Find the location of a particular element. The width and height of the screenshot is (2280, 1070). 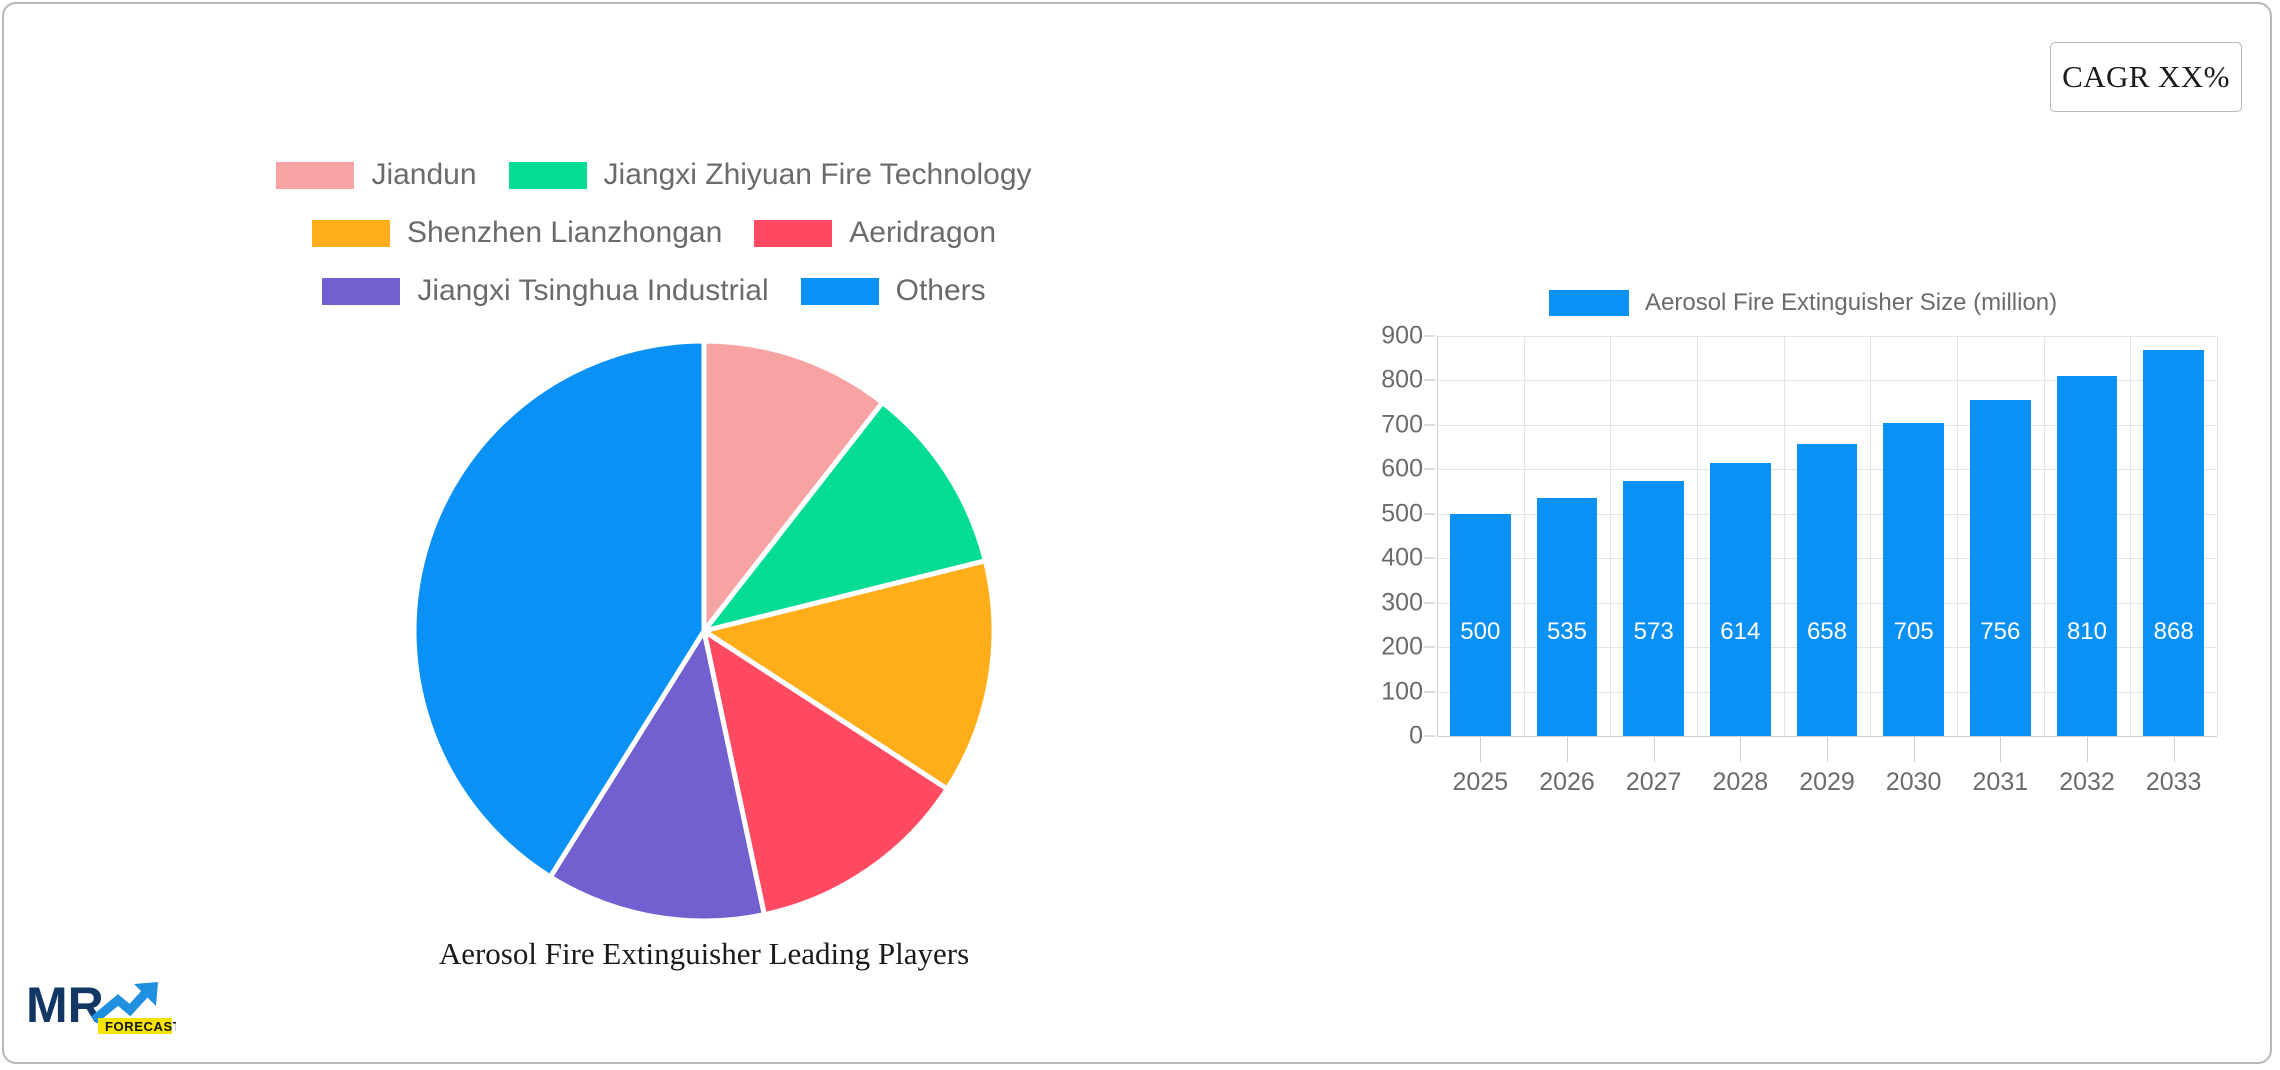

logo-banner-bg is located at coordinates (135, 1026).